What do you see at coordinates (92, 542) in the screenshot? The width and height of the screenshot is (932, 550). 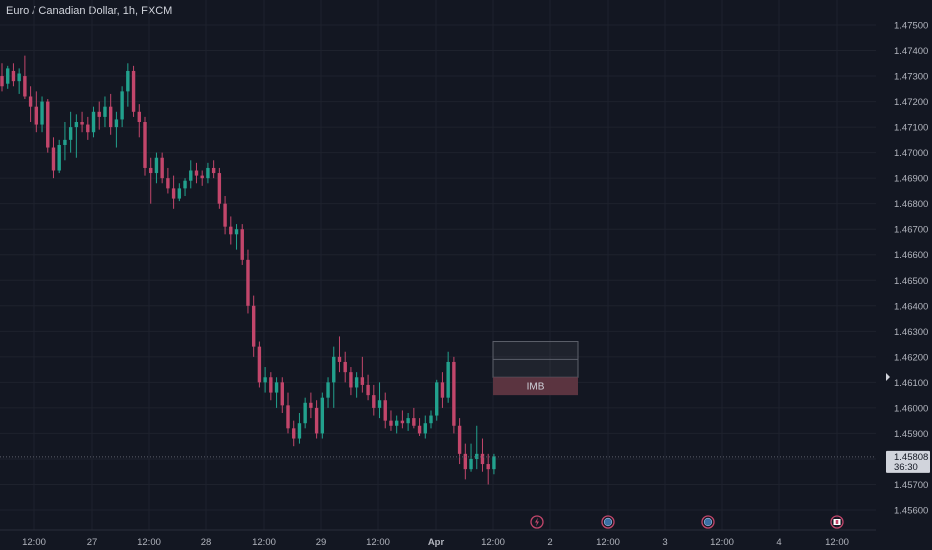 I see `x-tick-label: 27` at bounding box center [92, 542].